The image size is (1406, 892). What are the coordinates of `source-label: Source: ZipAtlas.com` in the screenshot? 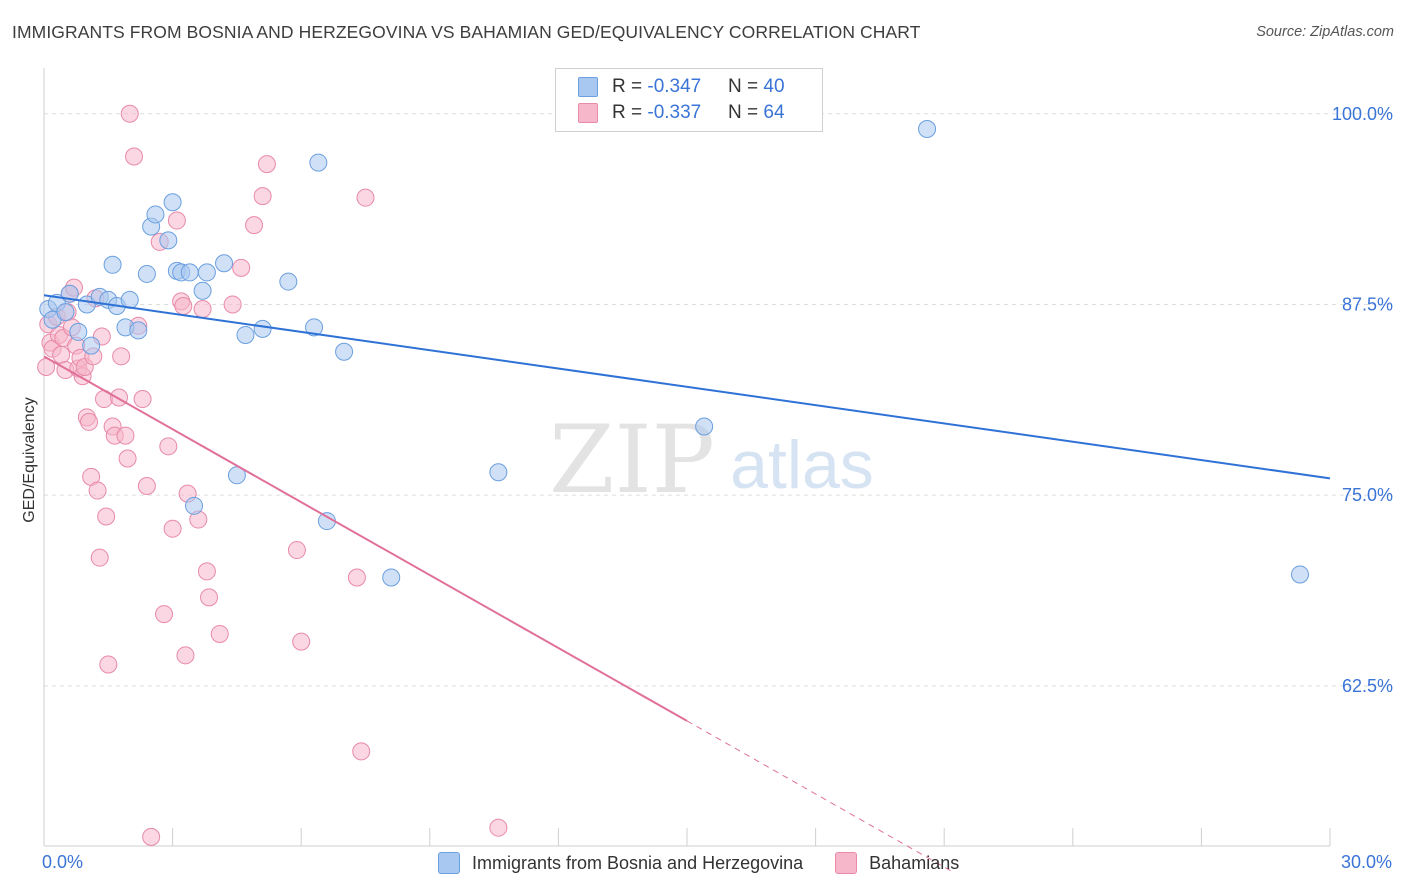 It's located at (1325, 32).